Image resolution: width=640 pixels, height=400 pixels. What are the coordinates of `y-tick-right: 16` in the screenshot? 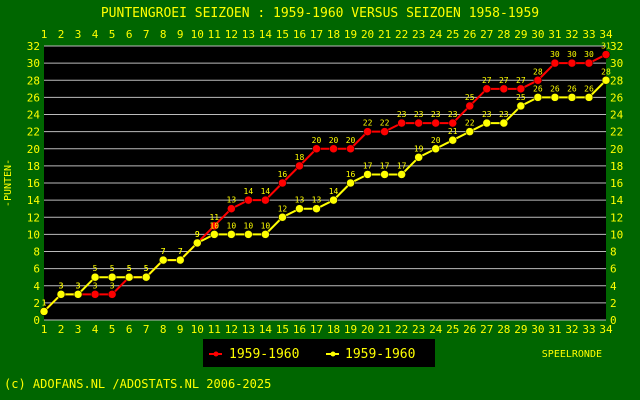 It's located at (616, 183).